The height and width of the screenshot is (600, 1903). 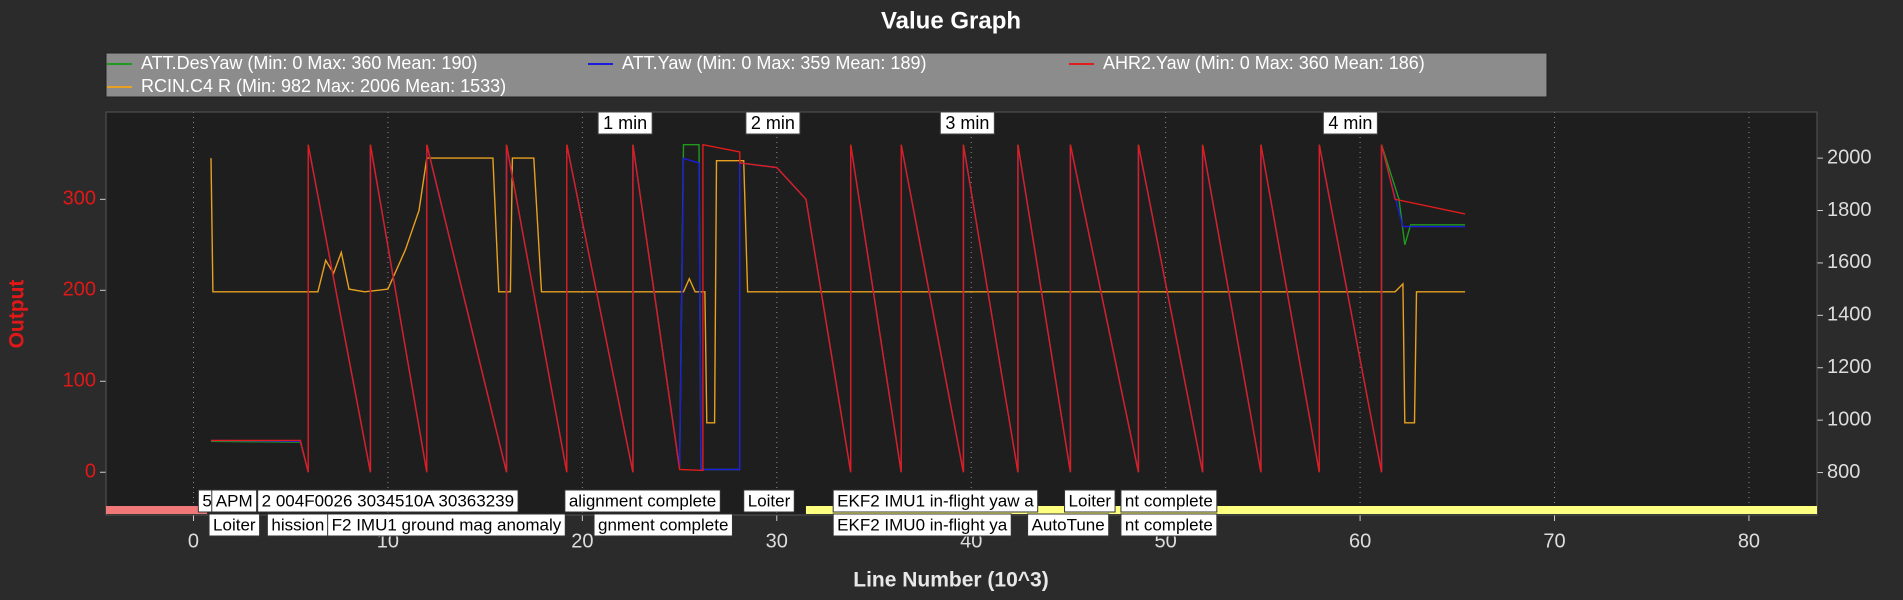 What do you see at coordinates (1843, 472) in the screenshot?
I see `y2-tick-label: 800` at bounding box center [1843, 472].